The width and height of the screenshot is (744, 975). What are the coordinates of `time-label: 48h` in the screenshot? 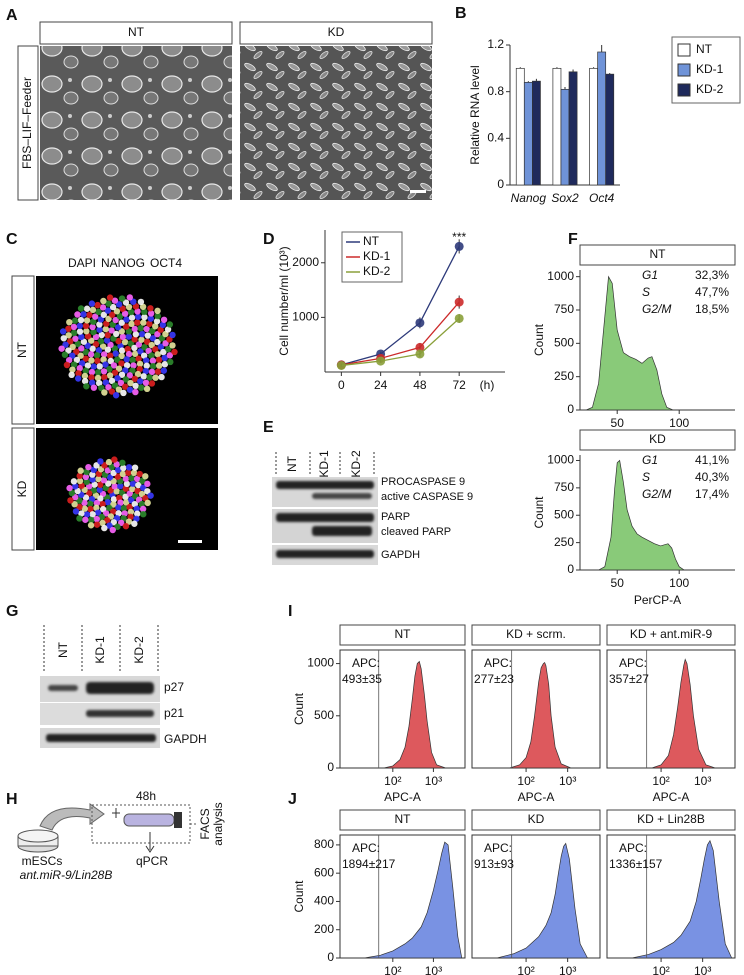 It's located at (146, 796).